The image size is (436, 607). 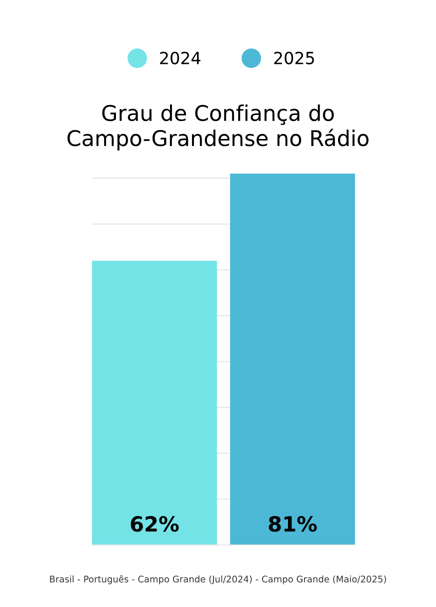 I want to click on text: Brasil - Português - Campo Grande (Jul/2024) - Campo Grande (Maio/2025), so click(x=218, y=579).